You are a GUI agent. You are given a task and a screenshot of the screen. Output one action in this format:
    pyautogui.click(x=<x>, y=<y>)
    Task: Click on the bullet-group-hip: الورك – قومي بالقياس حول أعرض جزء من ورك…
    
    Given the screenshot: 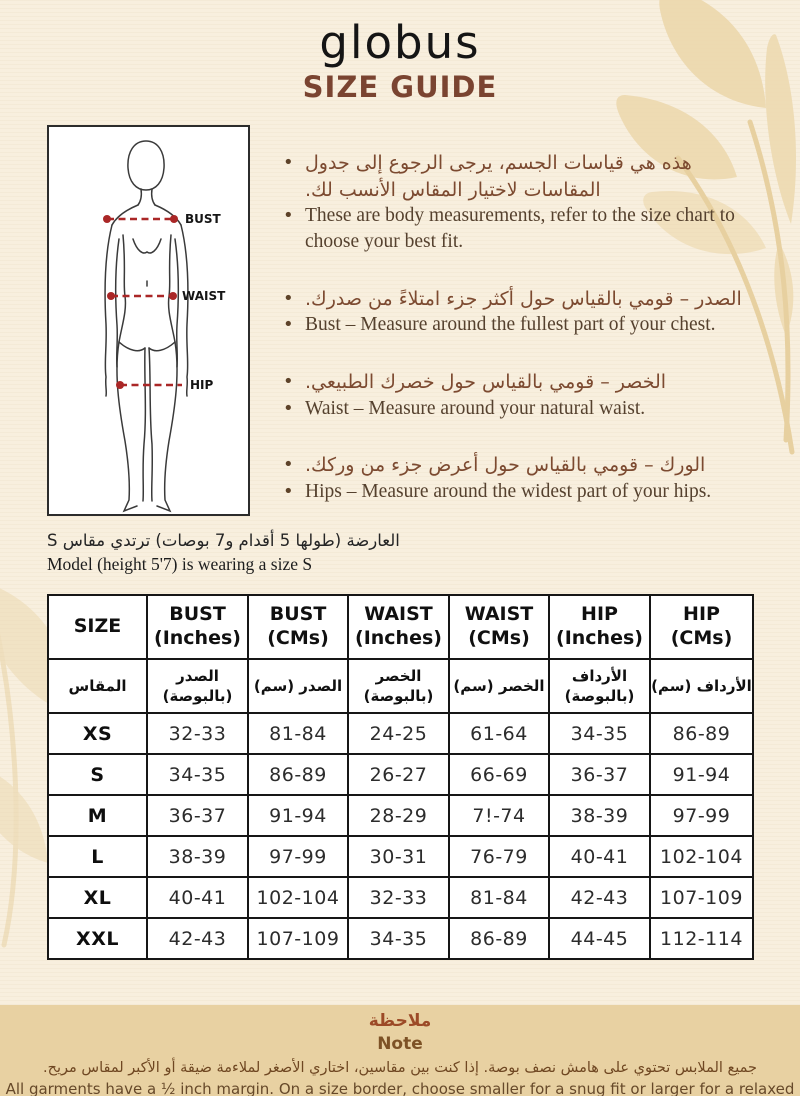 What is the action you would take?
    pyautogui.click(x=520, y=478)
    